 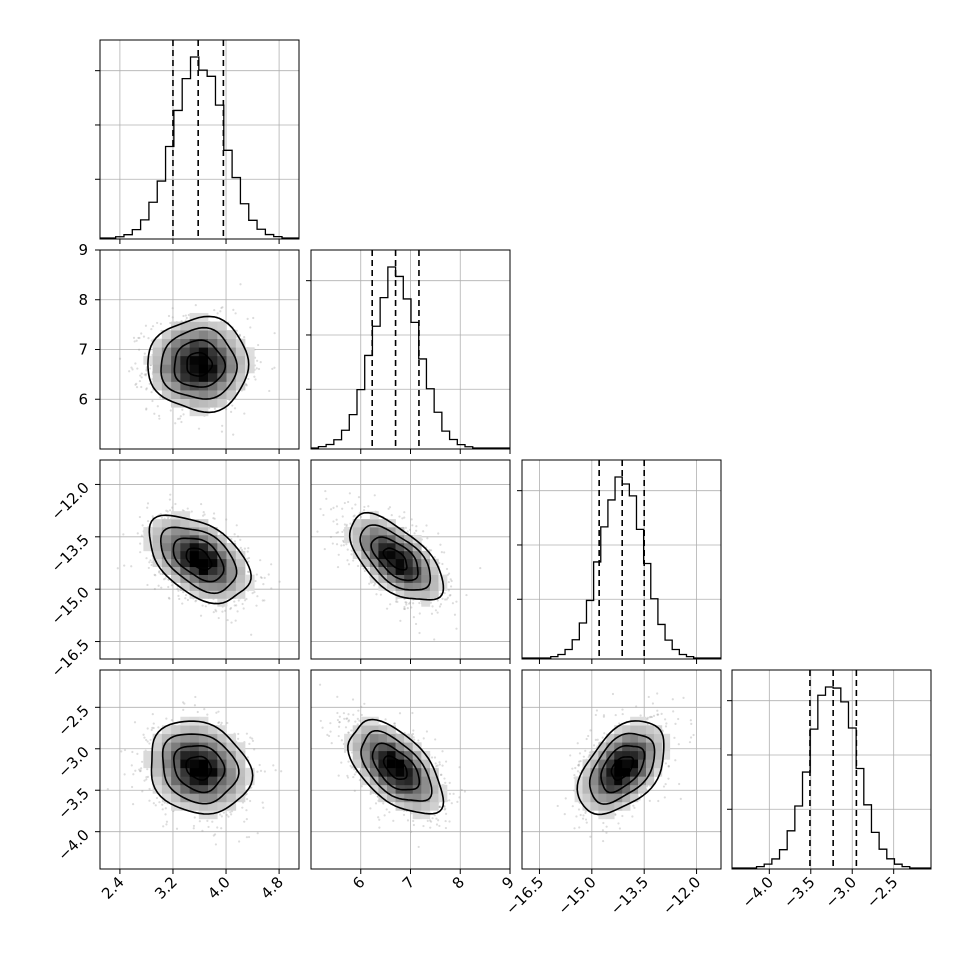 What do you see at coordinates (831, 777) in the screenshot?
I see `histogram-line` at bounding box center [831, 777].